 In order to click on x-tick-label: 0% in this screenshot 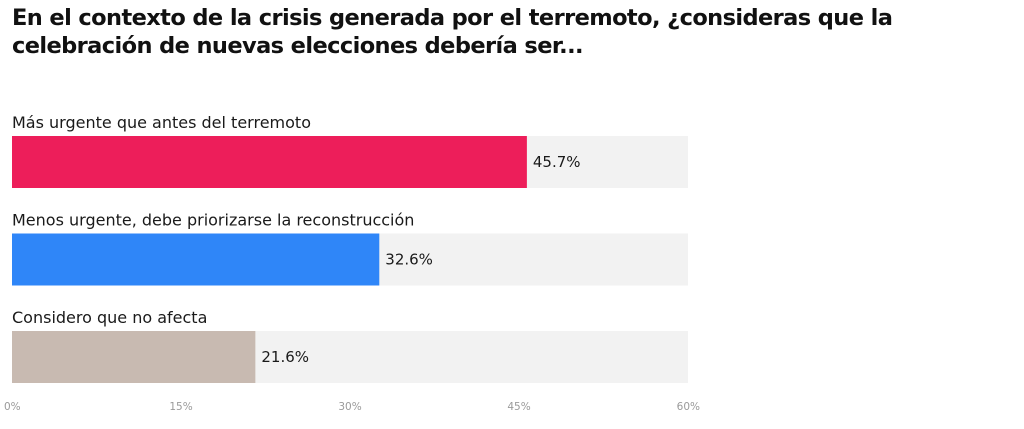, I will do `click(12, 407)`.